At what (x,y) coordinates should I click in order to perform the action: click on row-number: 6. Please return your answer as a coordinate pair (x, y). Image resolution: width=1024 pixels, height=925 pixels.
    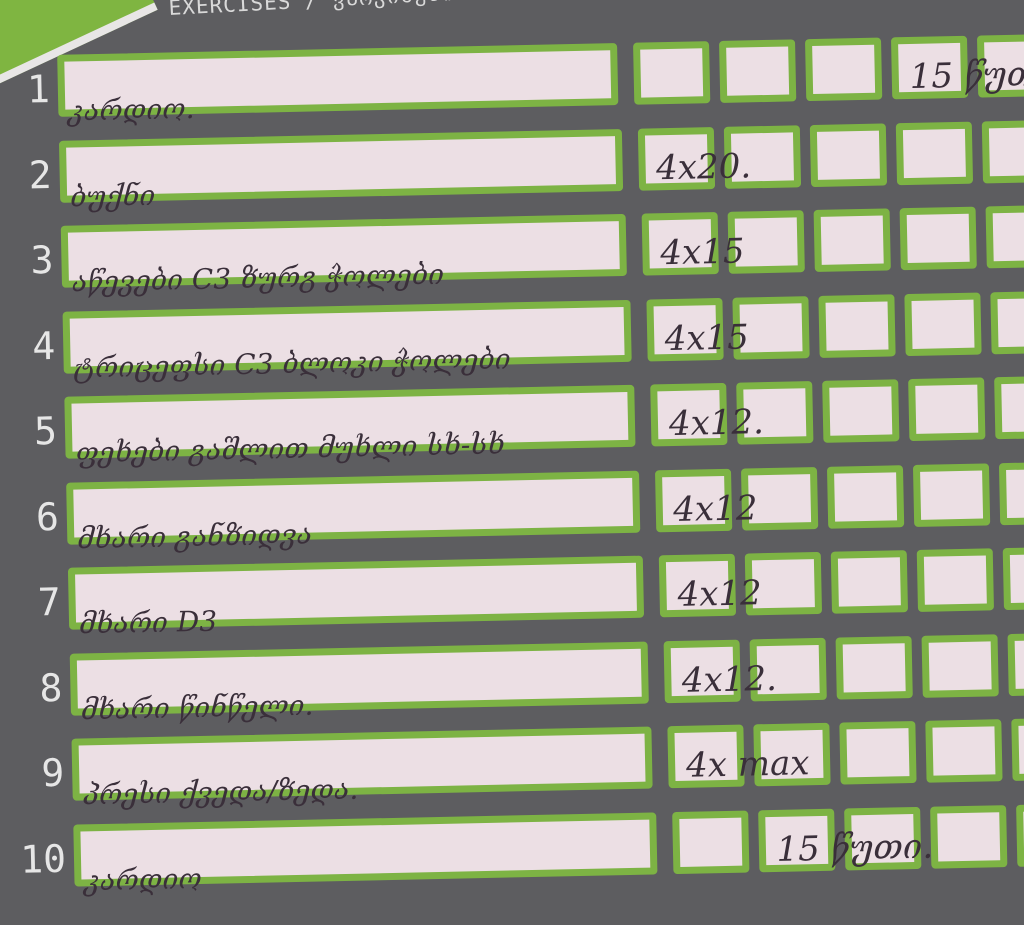
    Looking at the image, I should click on (47, 516).